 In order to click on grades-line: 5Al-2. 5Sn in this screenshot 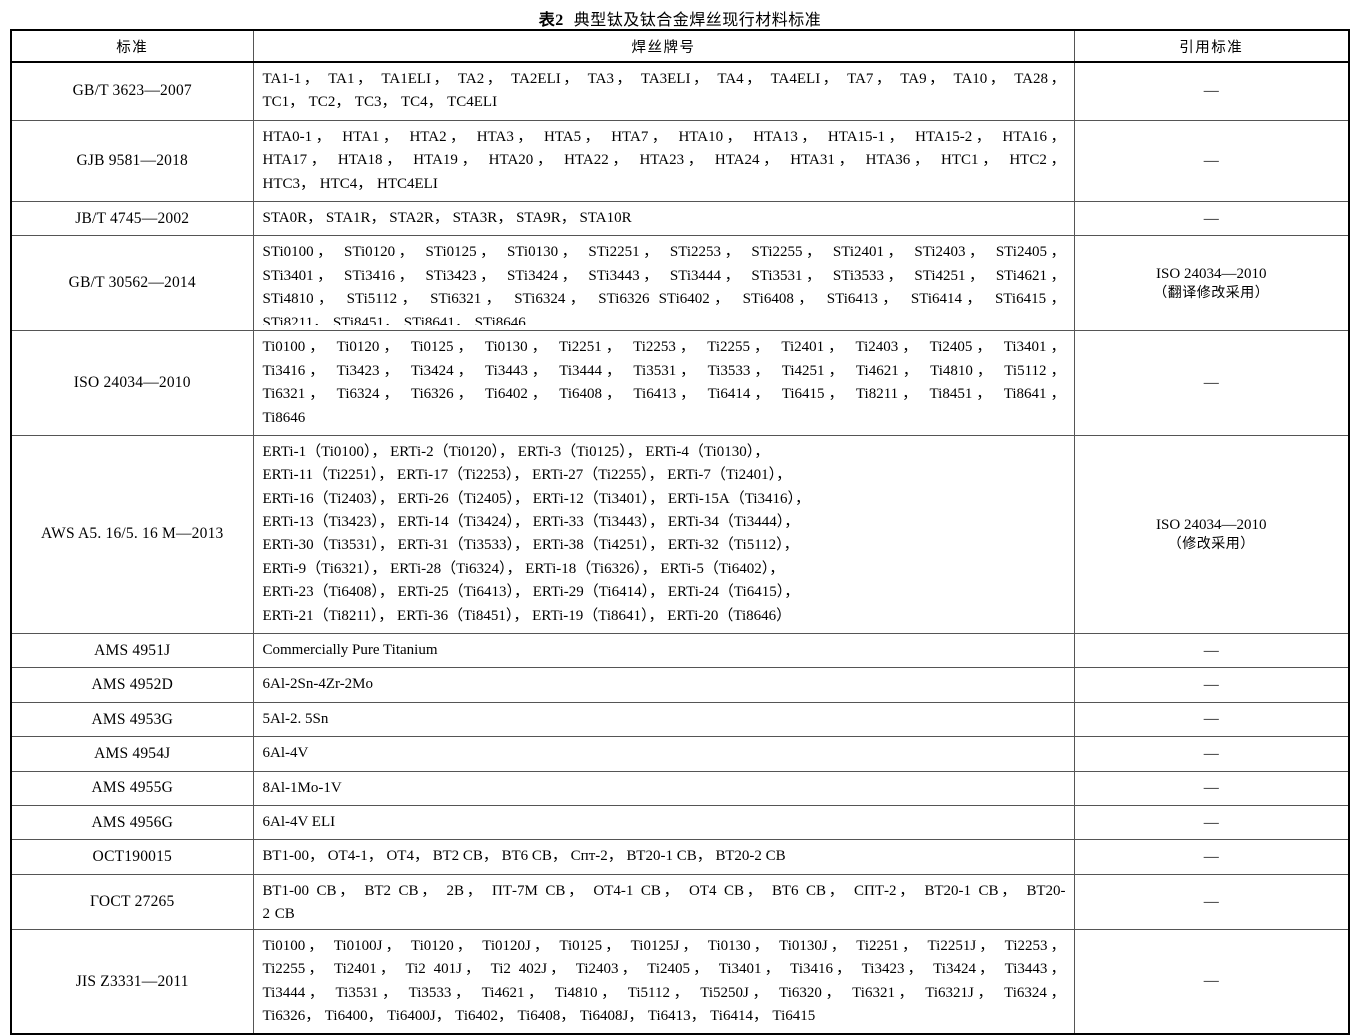, I will do `click(295, 718)`.